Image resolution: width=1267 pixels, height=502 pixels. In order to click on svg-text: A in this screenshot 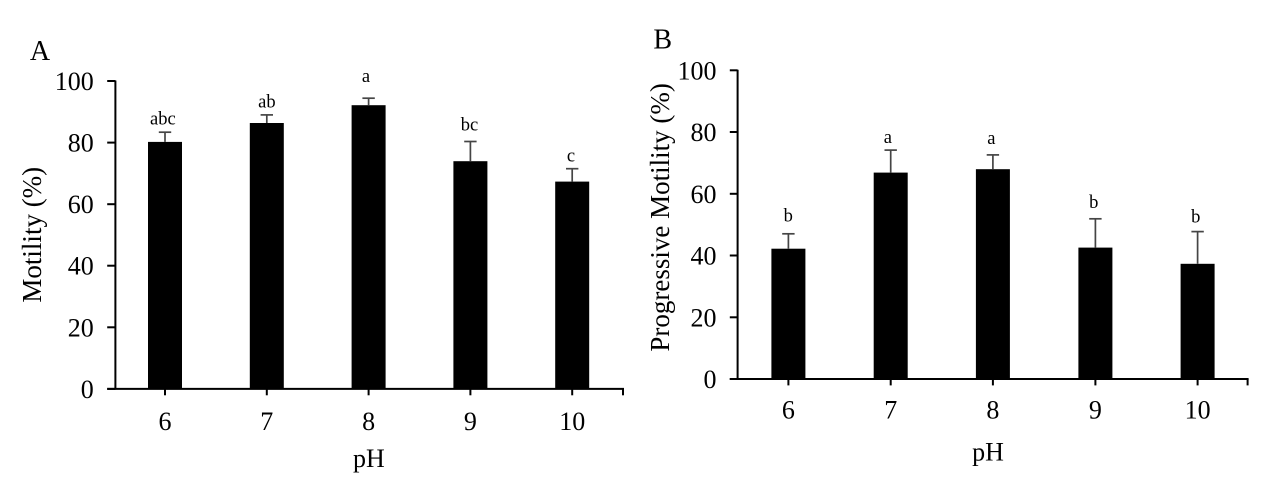, I will do `click(40, 51)`.